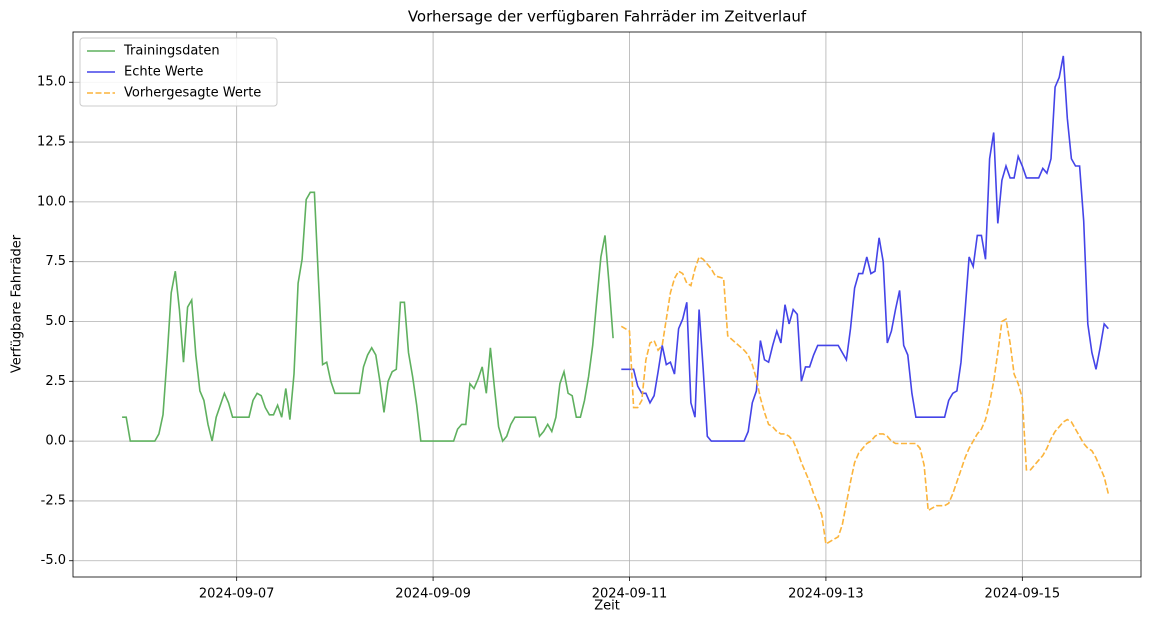  I want to click on x-tick-label: 2024-09-09, so click(433, 594).